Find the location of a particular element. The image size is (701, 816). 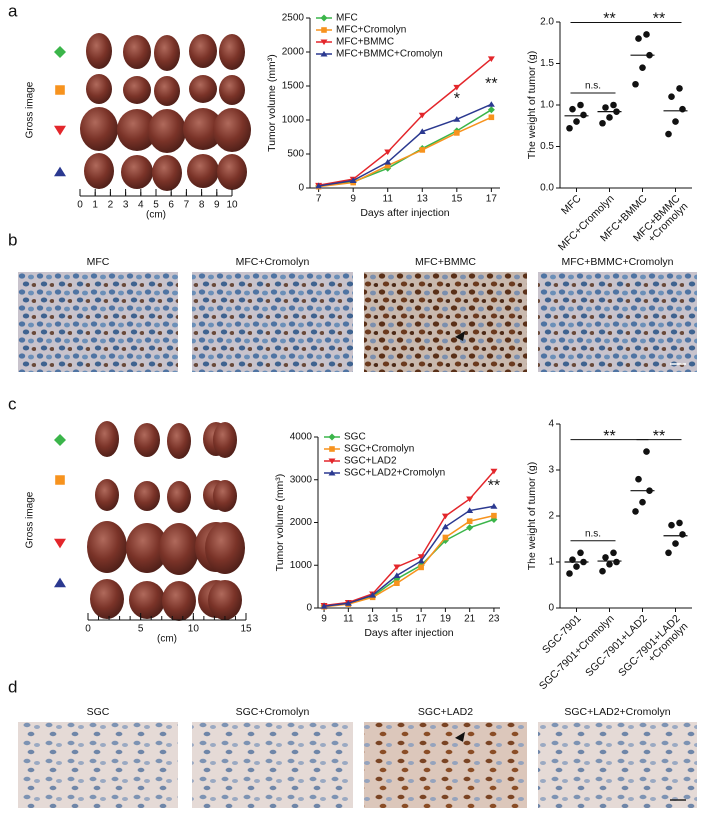

histology-title: SGC+Cromolyn is located at coordinates (273, 712).